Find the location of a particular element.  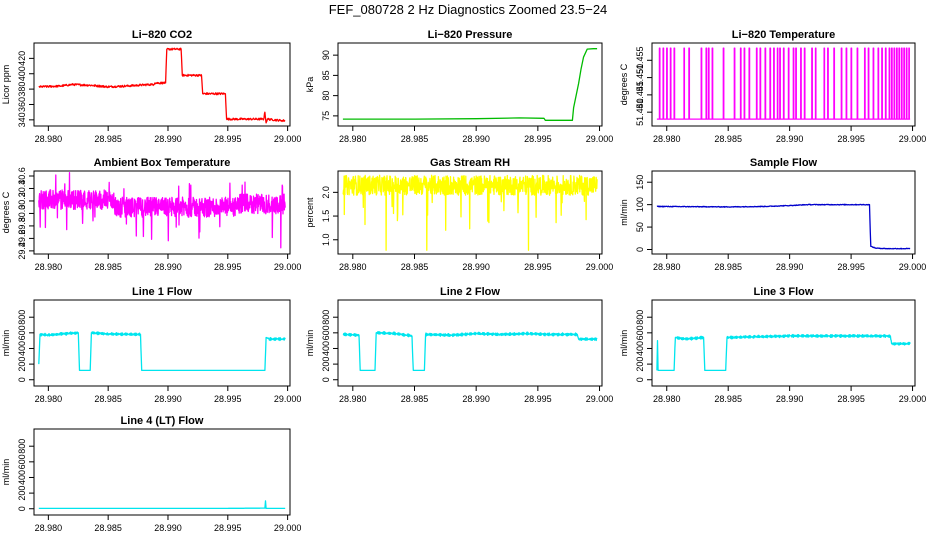

chart-title: Li−820 Pressure is located at coordinates (470, 35).